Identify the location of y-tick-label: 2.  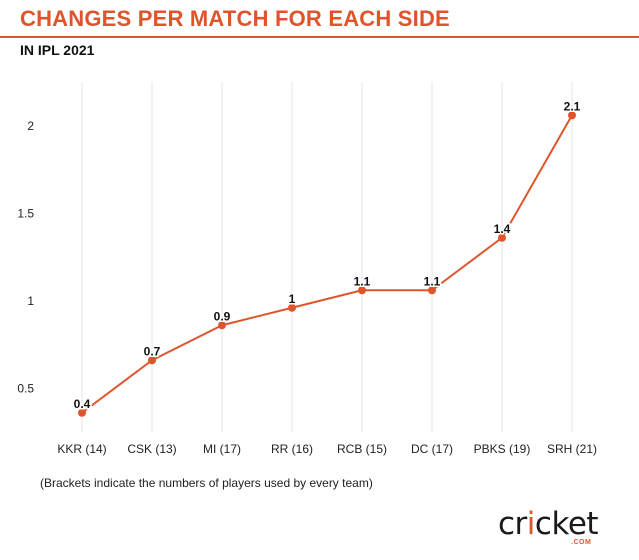
(30, 126).